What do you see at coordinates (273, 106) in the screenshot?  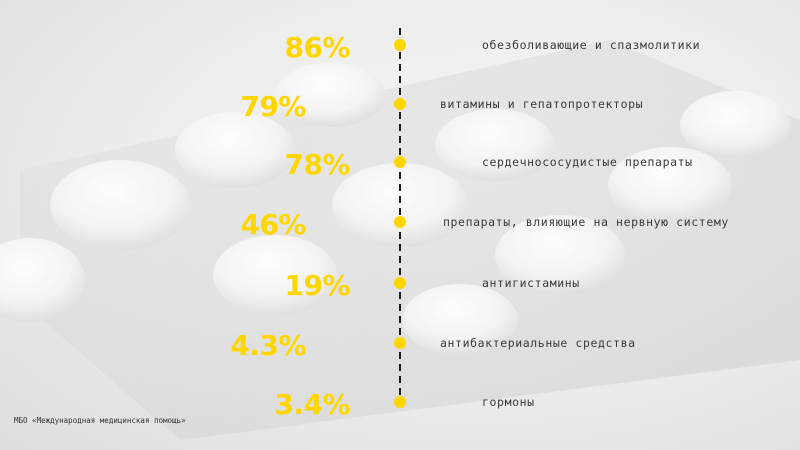 I see `percentage-value: 79%` at bounding box center [273, 106].